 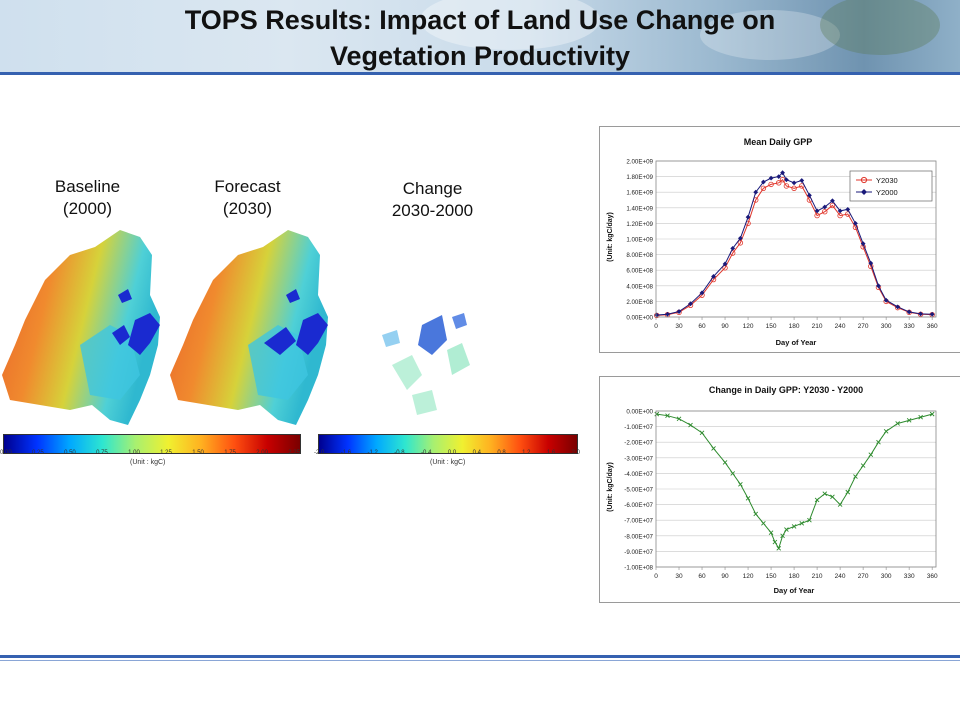 I want to click on colorbar-tick: 0.0, so click(x=452, y=453).